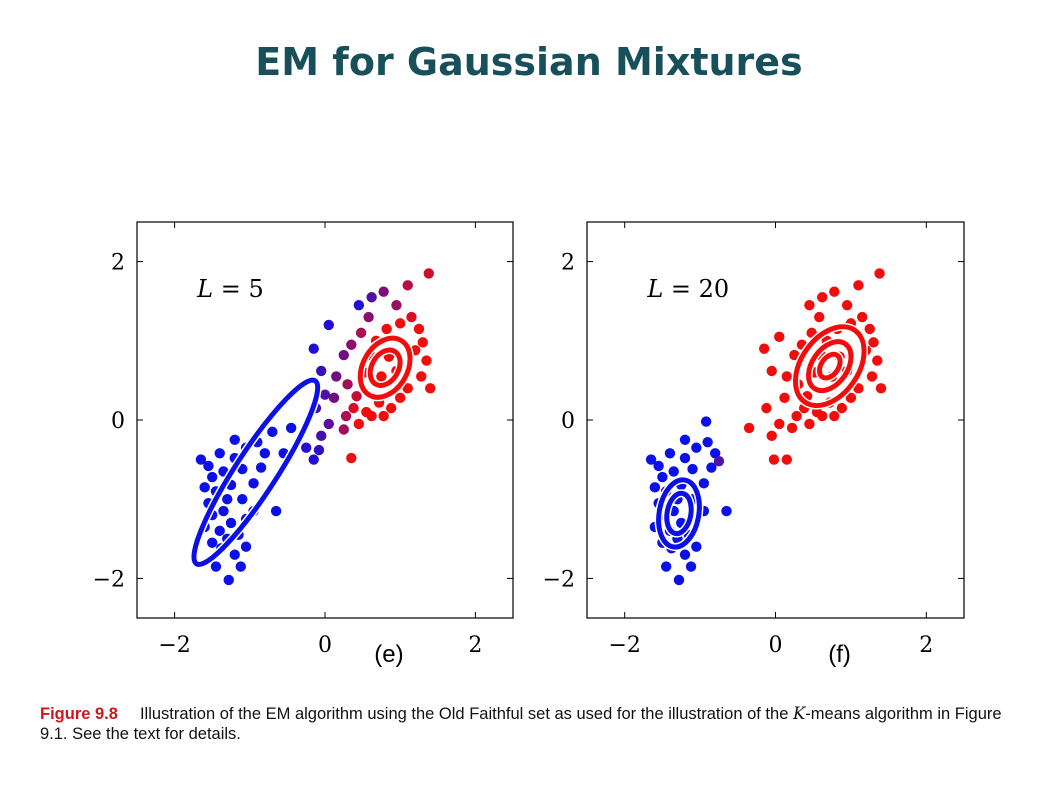 The image size is (1058, 793). I want to click on panel-label: (e), so click(388, 654).